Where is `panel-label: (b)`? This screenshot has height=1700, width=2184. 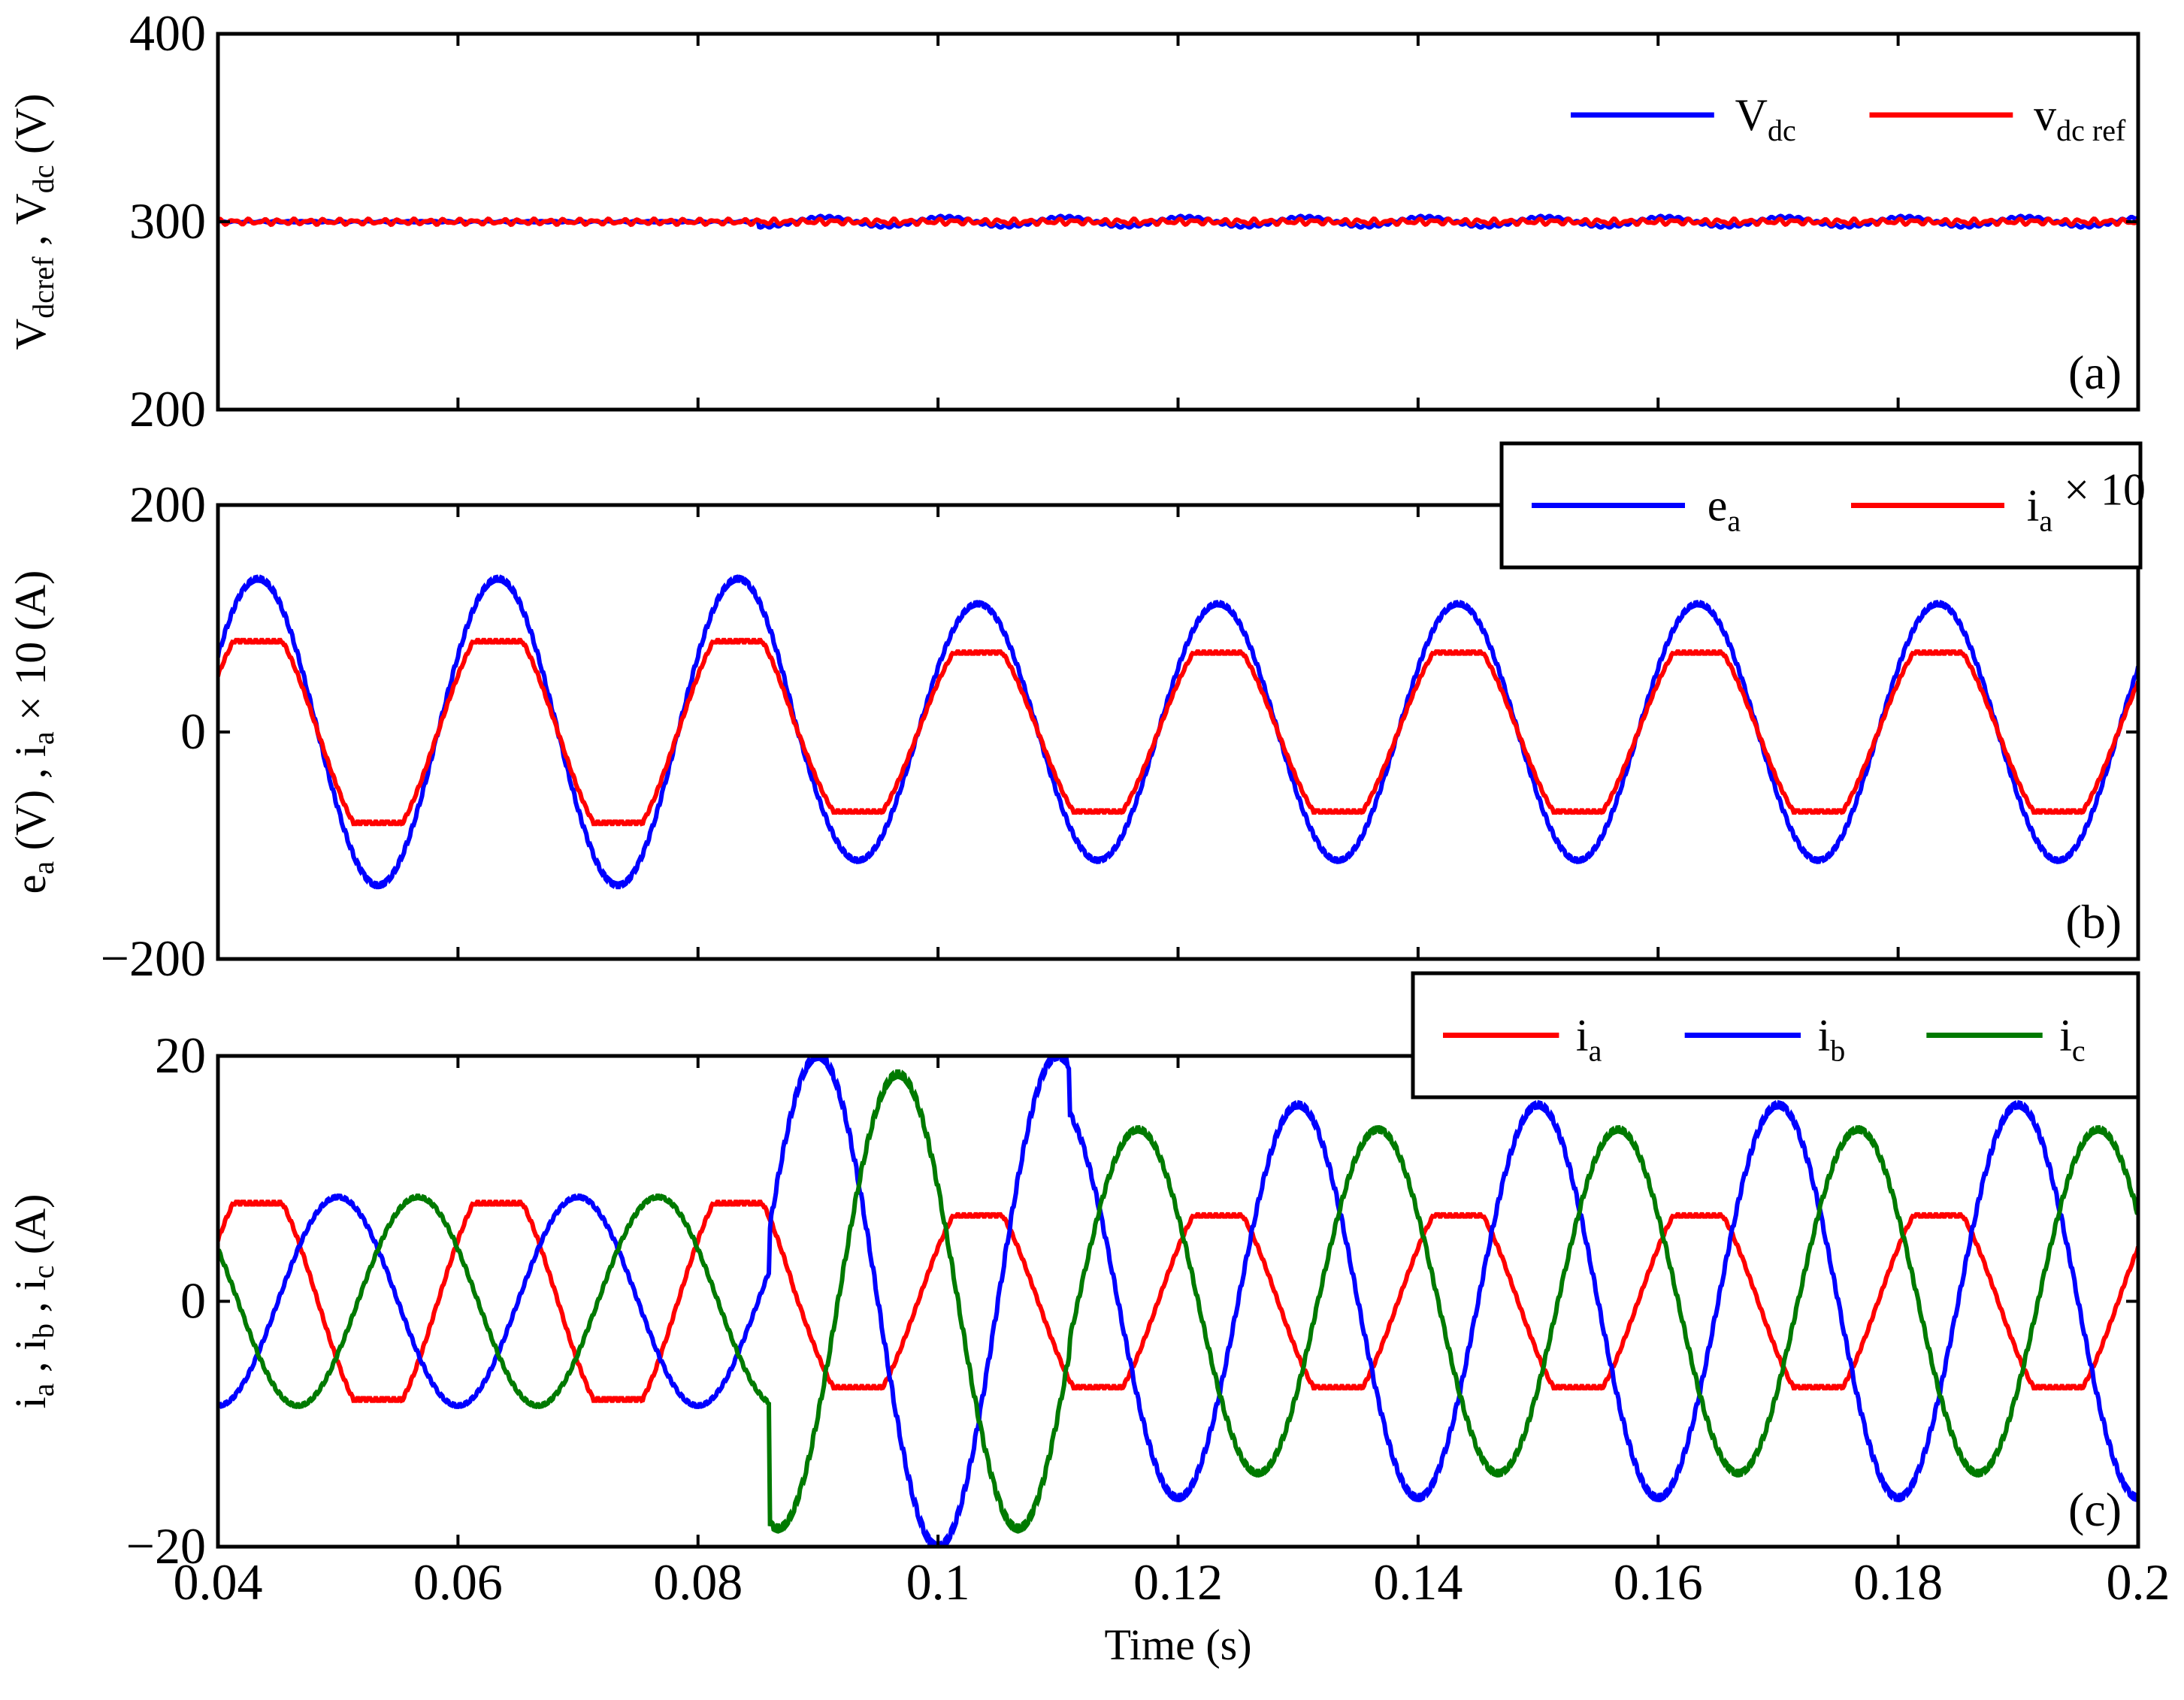 panel-label: (b) is located at coordinates (2093, 921).